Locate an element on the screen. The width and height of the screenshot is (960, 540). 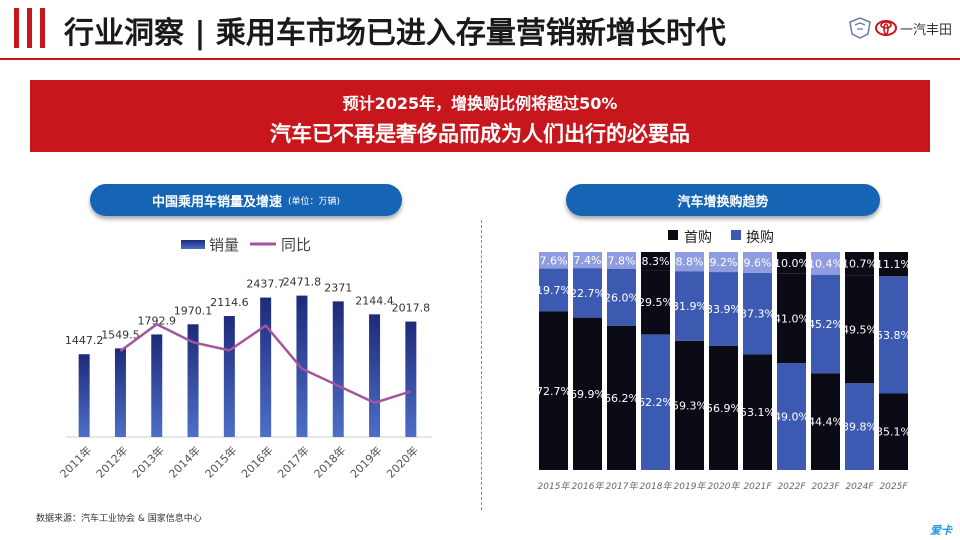
stack-middle-label: 45.2% is located at coordinates (825, 324).